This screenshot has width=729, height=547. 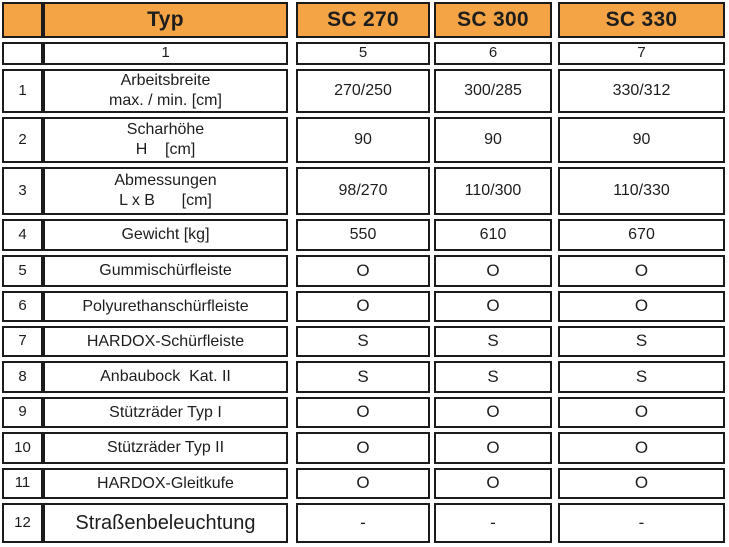 I want to click on header-model-sc330: SC 330, so click(x=641, y=20).